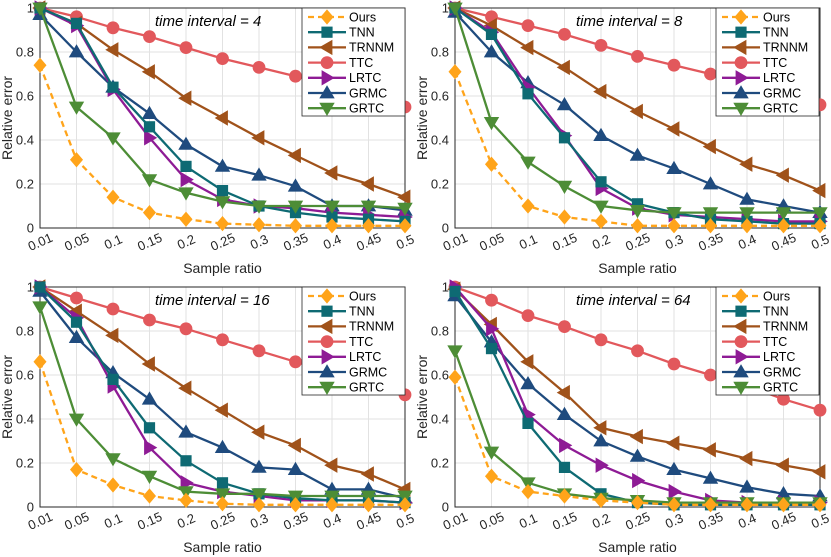  Describe the element at coordinates (754, 63) in the screenshot. I see `legend-item-ttc: TTC` at that location.